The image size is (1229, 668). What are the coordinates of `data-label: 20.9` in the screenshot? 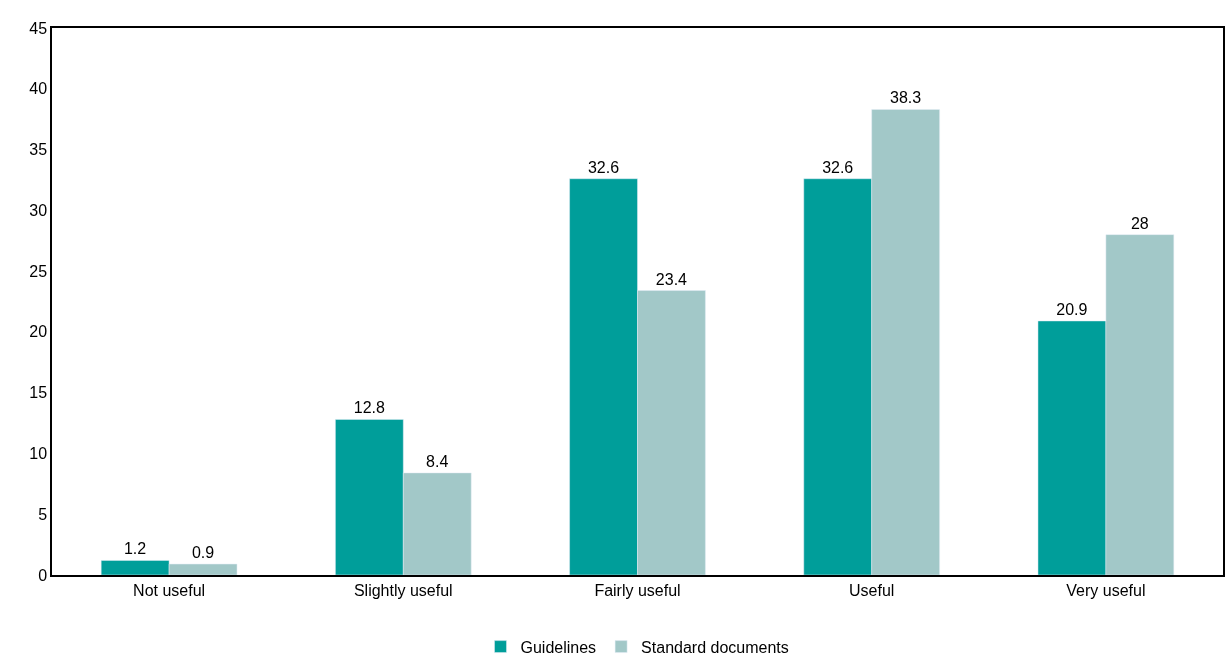 It's located at (1072, 309).